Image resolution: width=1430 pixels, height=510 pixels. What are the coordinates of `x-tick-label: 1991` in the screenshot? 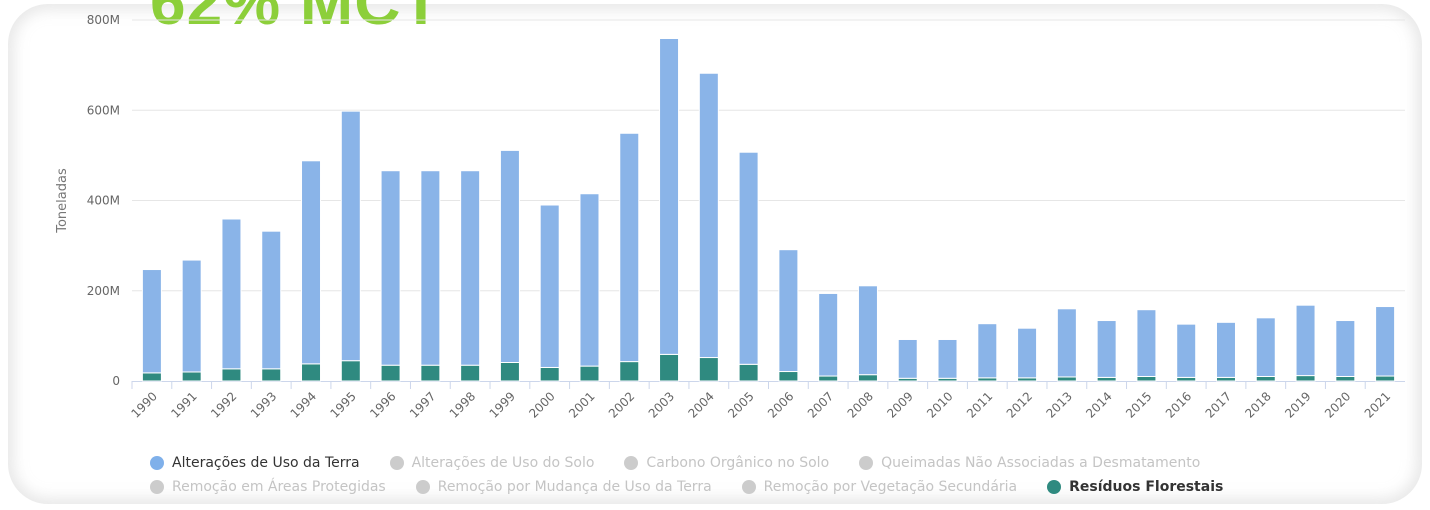 It's located at (183, 404).